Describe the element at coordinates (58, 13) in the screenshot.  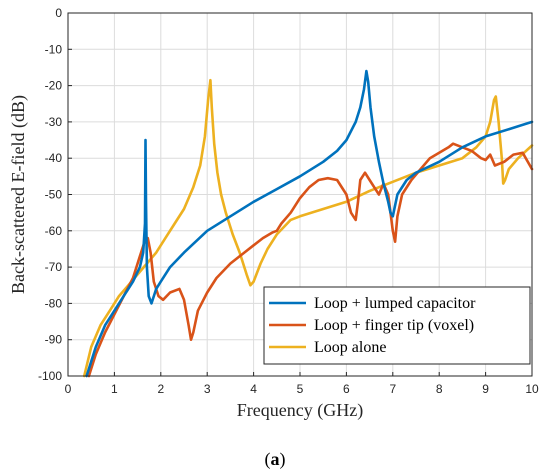
I see `y-tick-label: 0` at that location.